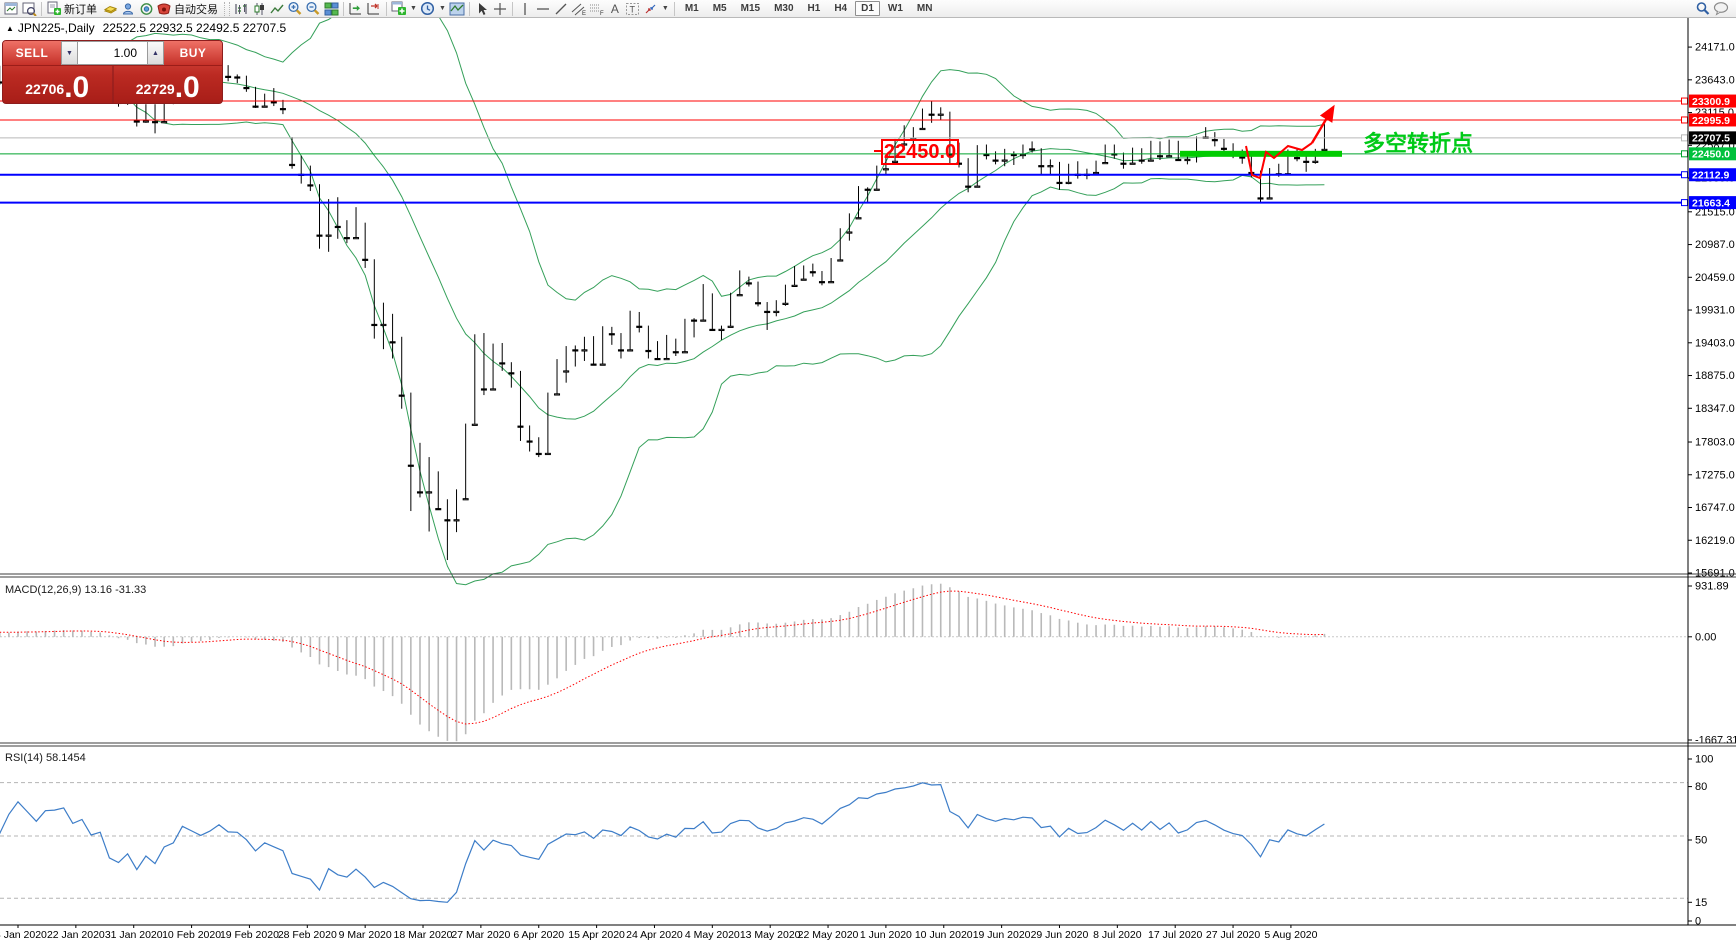 Image resolution: width=1736 pixels, height=943 pixels. Describe the element at coordinates (277, 9) in the screenshot. I see `line-chart-type-button` at that location.